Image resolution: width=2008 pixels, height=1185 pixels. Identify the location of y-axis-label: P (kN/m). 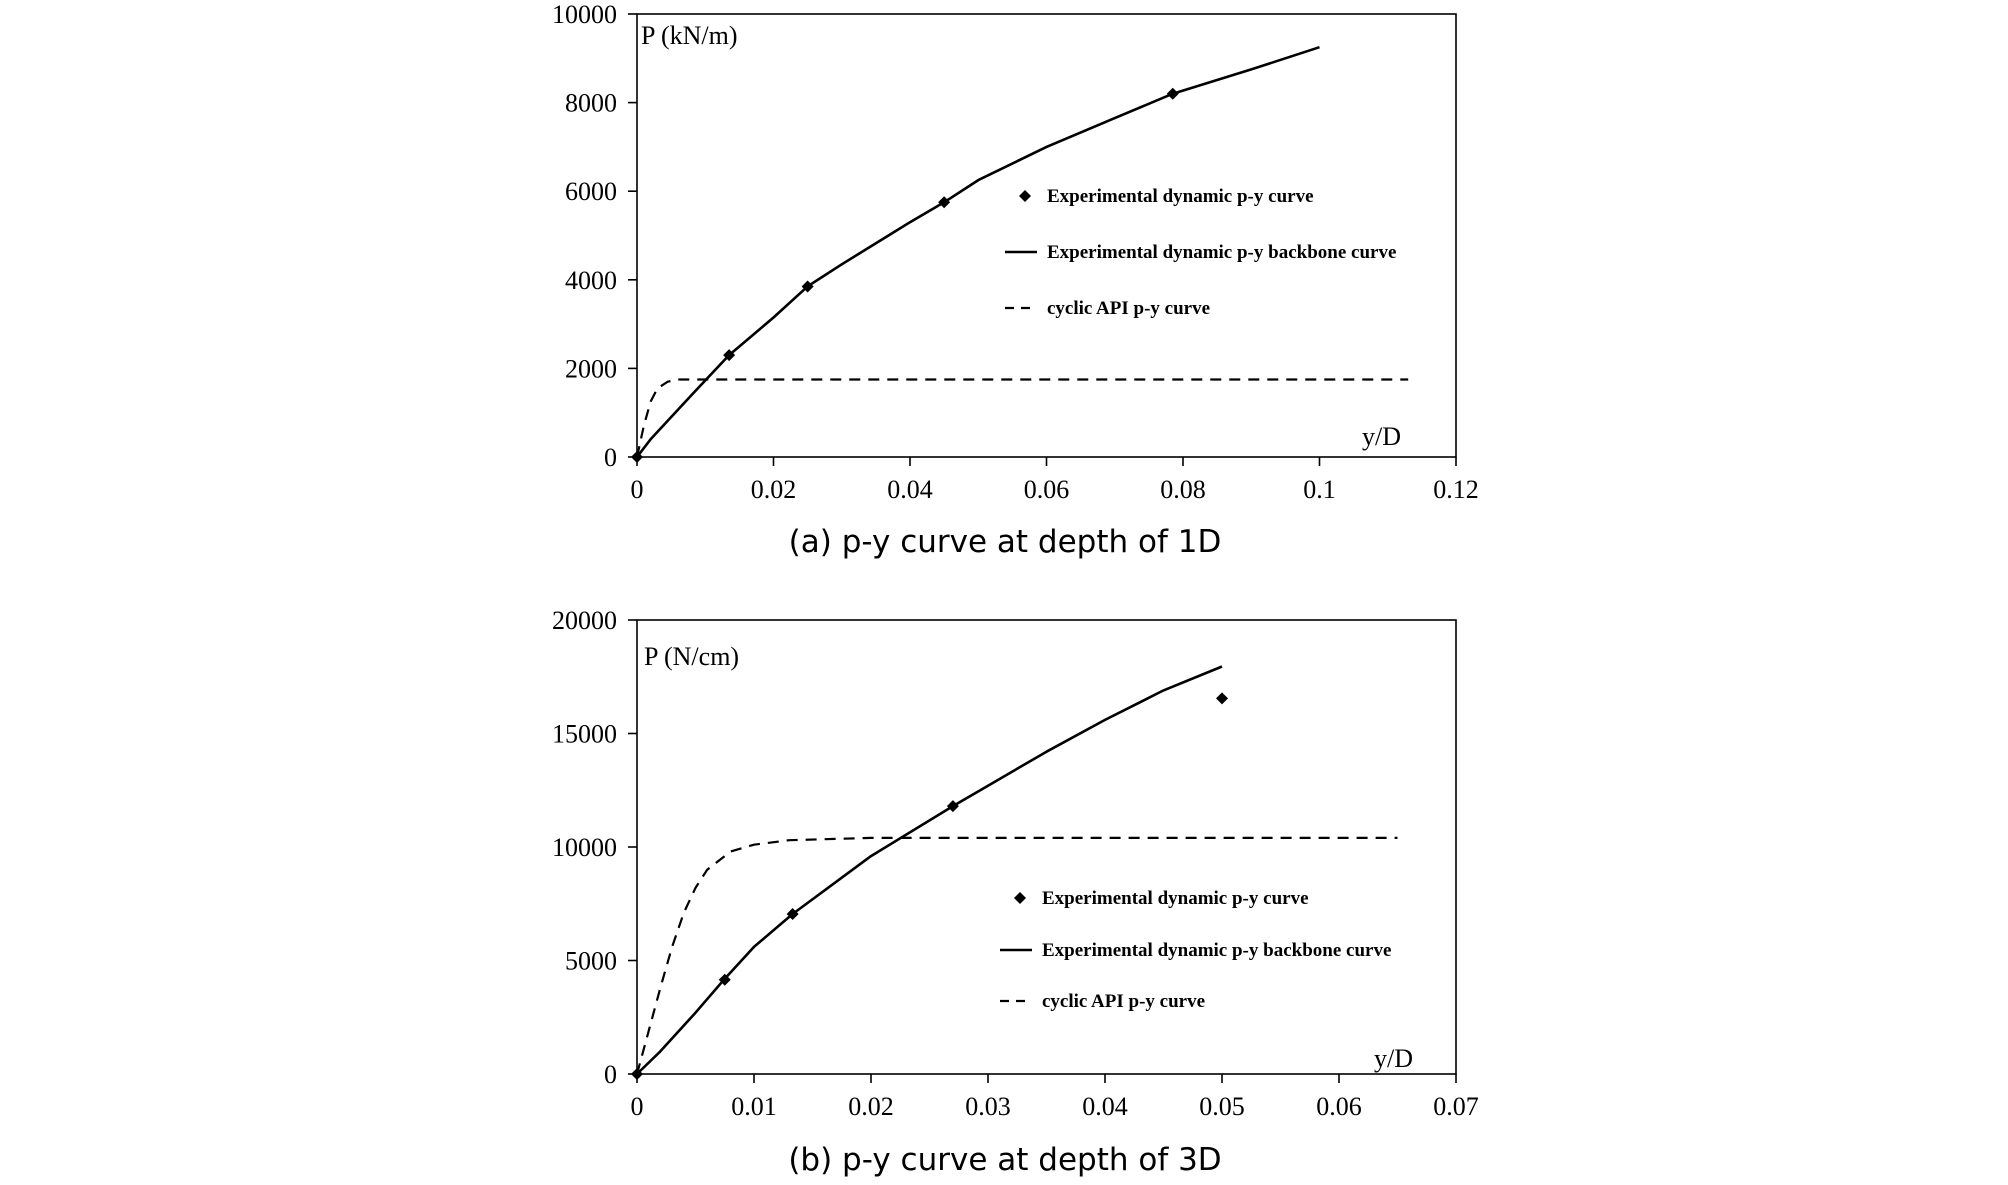
(689, 35).